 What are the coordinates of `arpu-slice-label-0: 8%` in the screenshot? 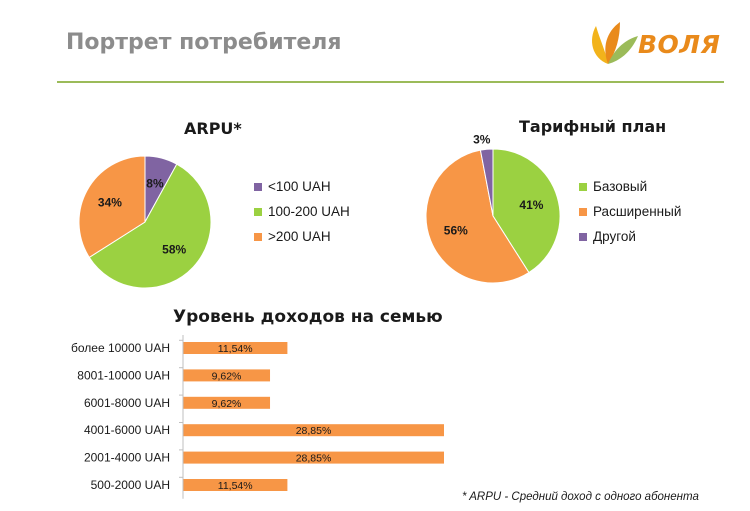 It's located at (155, 183).